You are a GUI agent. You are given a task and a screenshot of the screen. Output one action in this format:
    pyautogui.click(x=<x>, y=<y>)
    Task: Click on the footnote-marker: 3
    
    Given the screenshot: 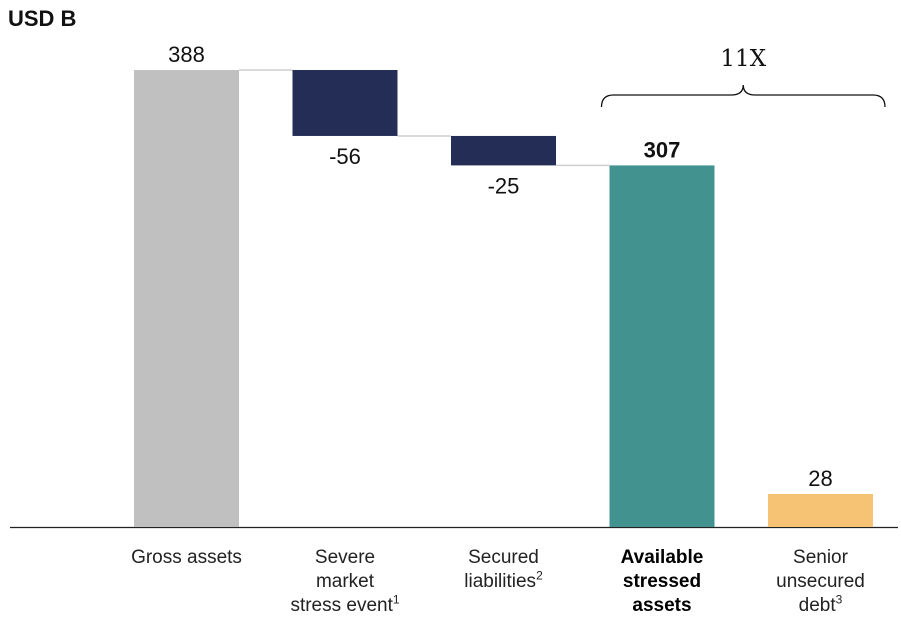 What is the action you would take?
    pyautogui.click(x=839, y=599)
    